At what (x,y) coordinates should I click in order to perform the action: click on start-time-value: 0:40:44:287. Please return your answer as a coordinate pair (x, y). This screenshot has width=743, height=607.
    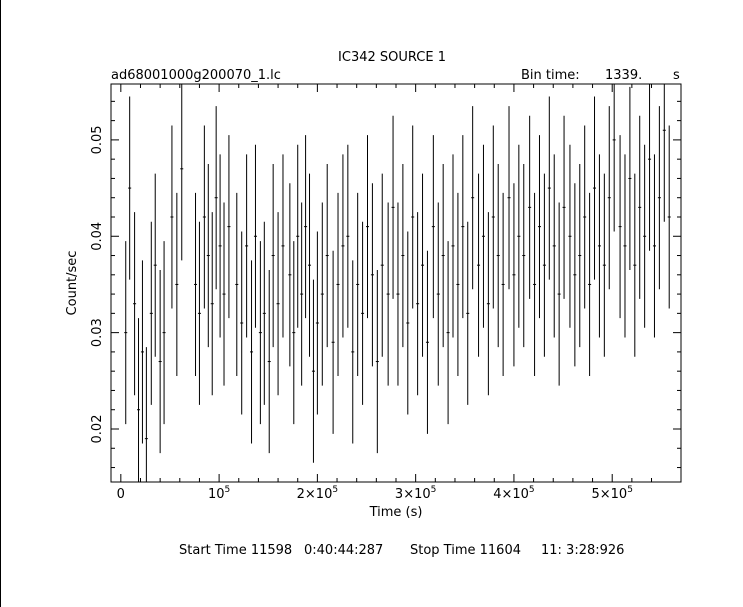
    Looking at the image, I should click on (343, 550).